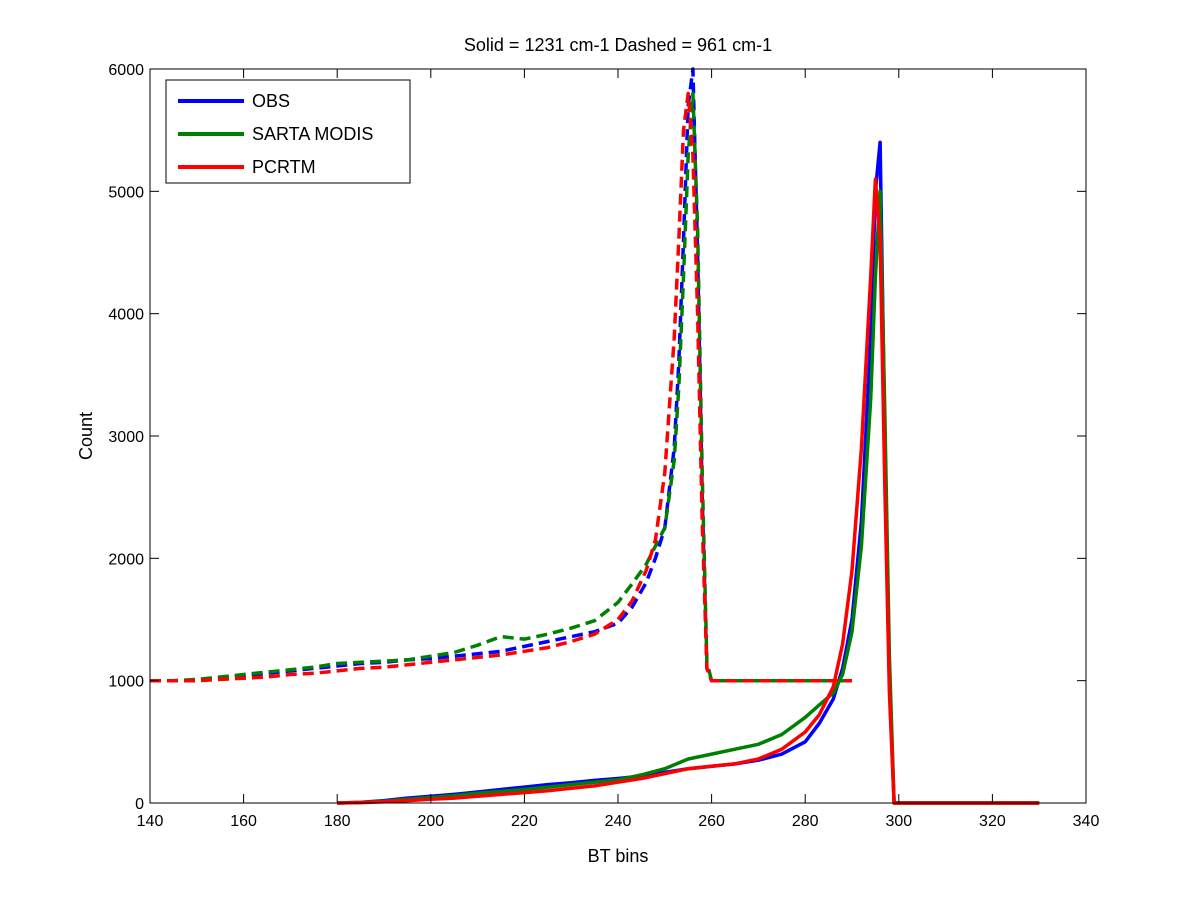 This screenshot has height=900, width=1200. What do you see at coordinates (86, 436) in the screenshot?
I see `y-axis-label: Count` at bounding box center [86, 436].